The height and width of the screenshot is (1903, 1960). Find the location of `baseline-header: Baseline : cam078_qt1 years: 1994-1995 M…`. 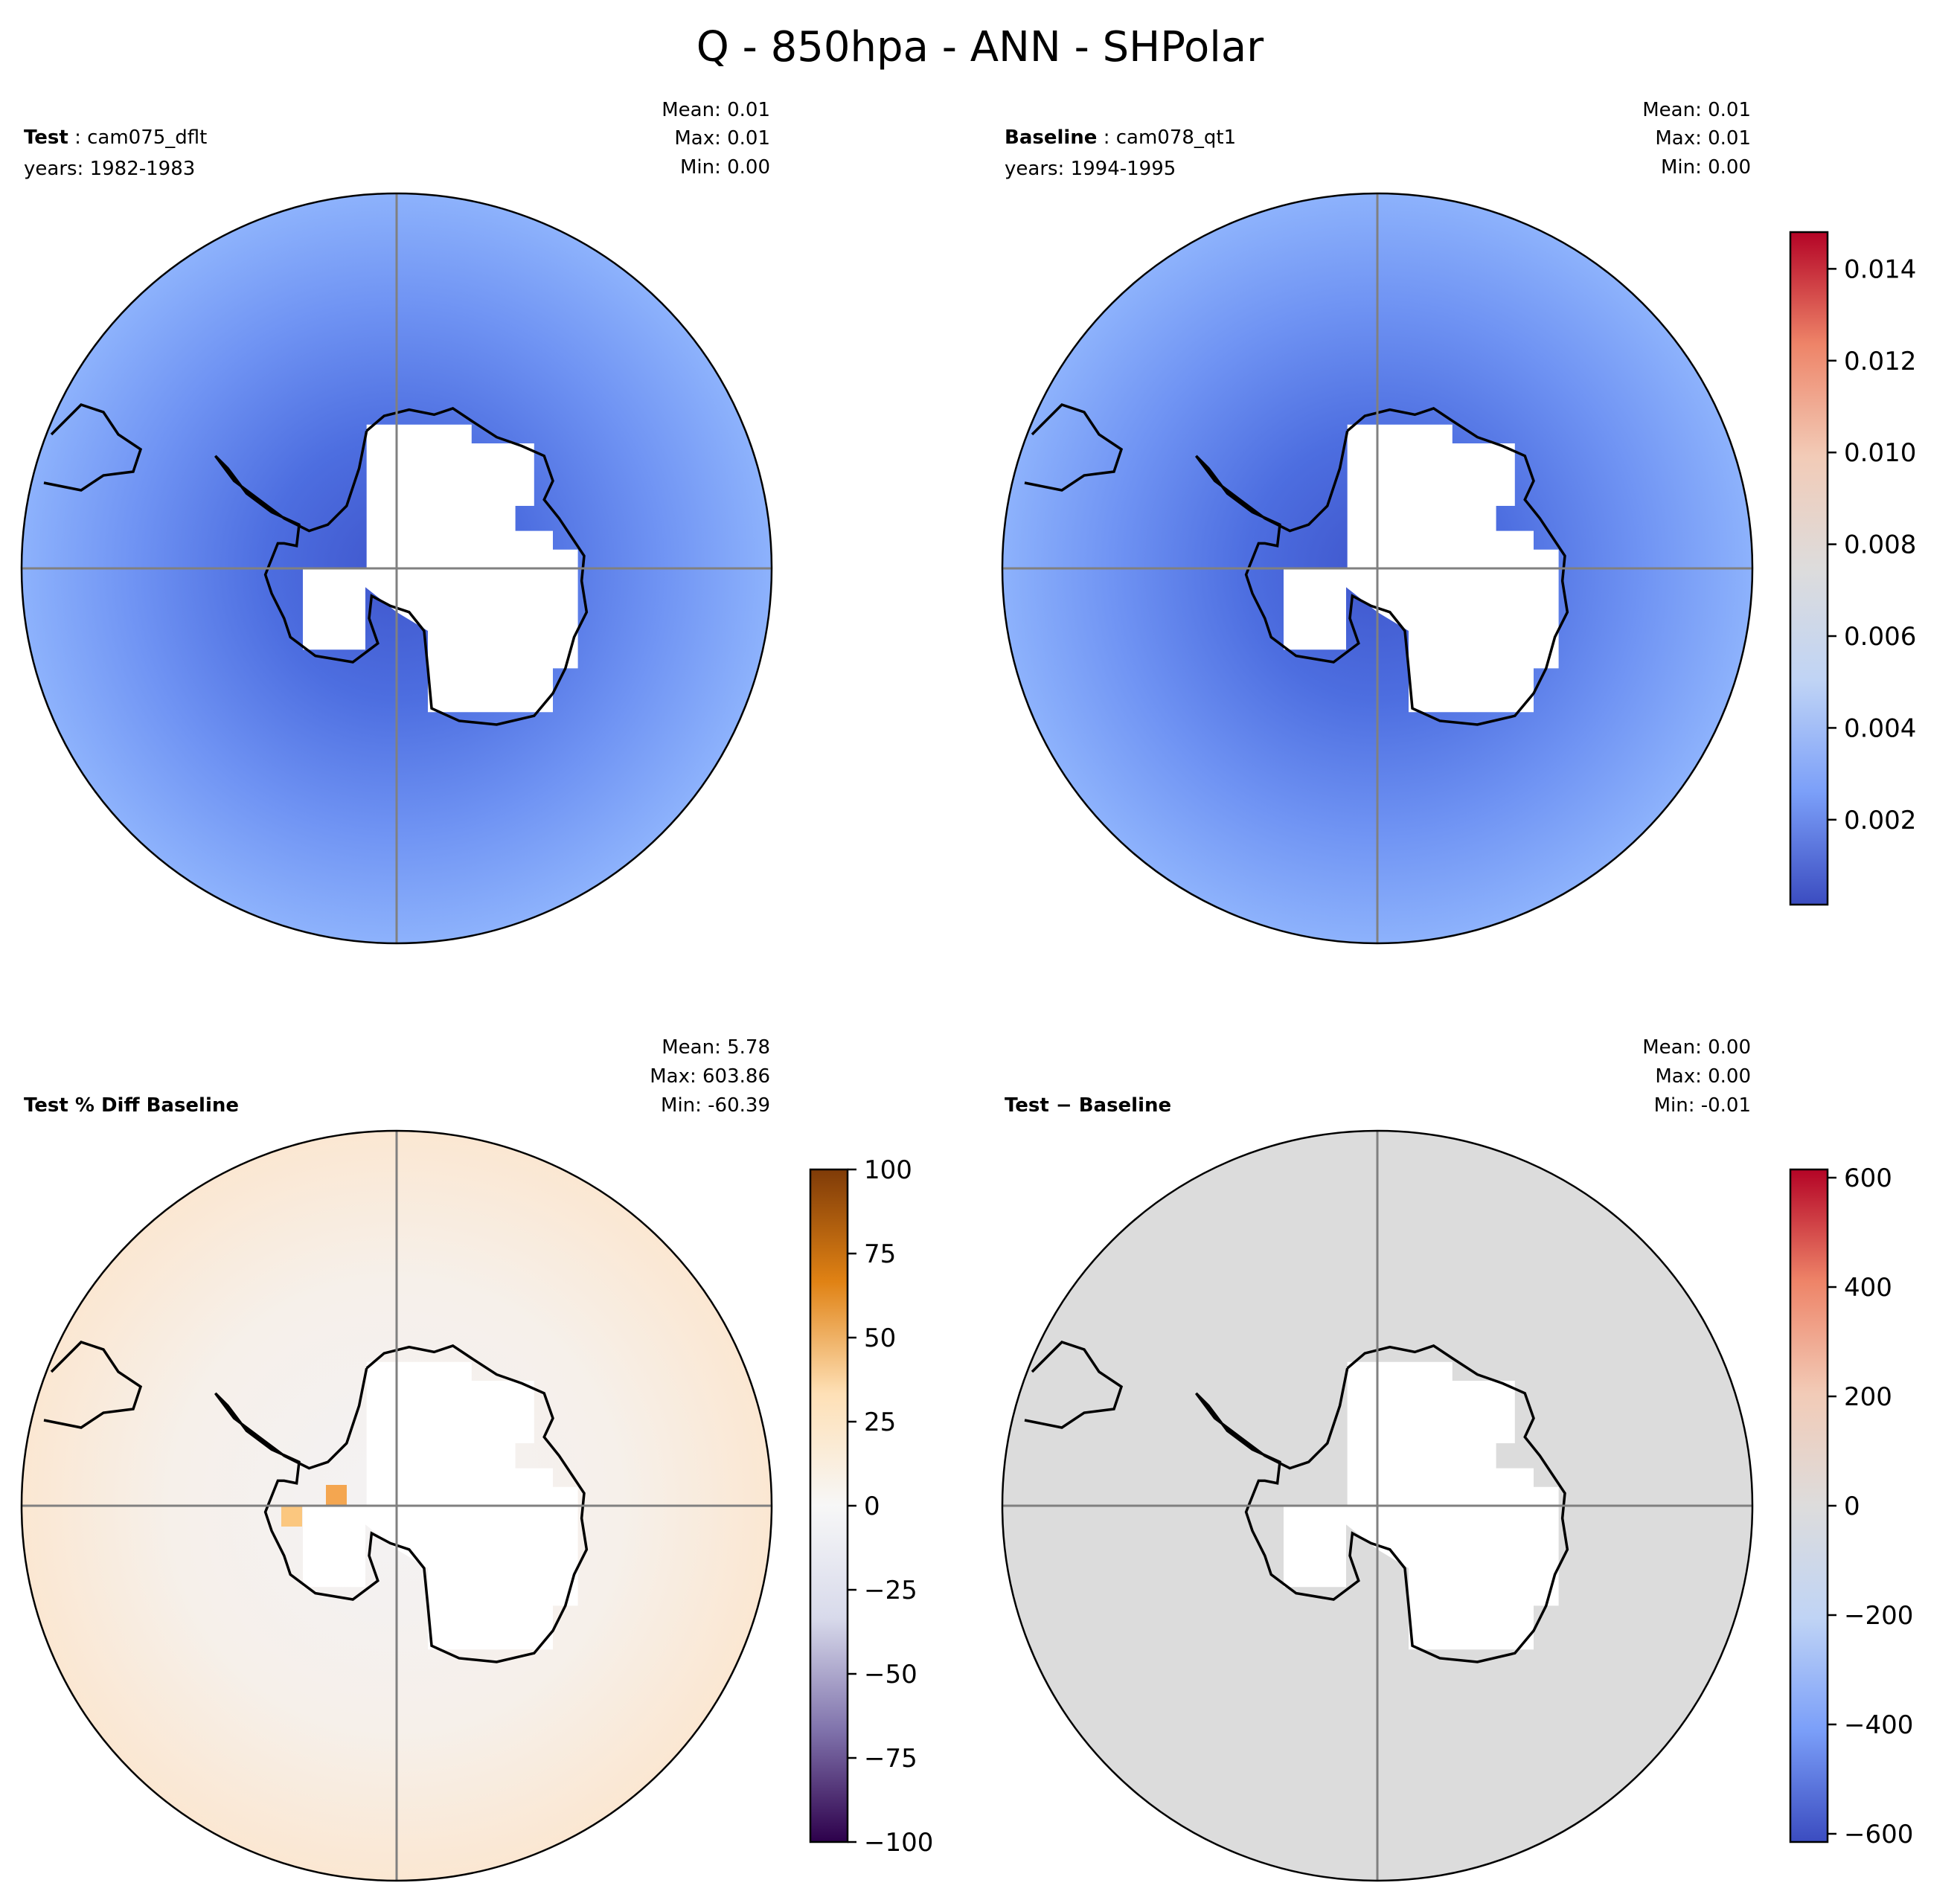

baseline-header: Baseline : cam078_qt1 years: 1994-1995 M… is located at coordinates (1378, 140).